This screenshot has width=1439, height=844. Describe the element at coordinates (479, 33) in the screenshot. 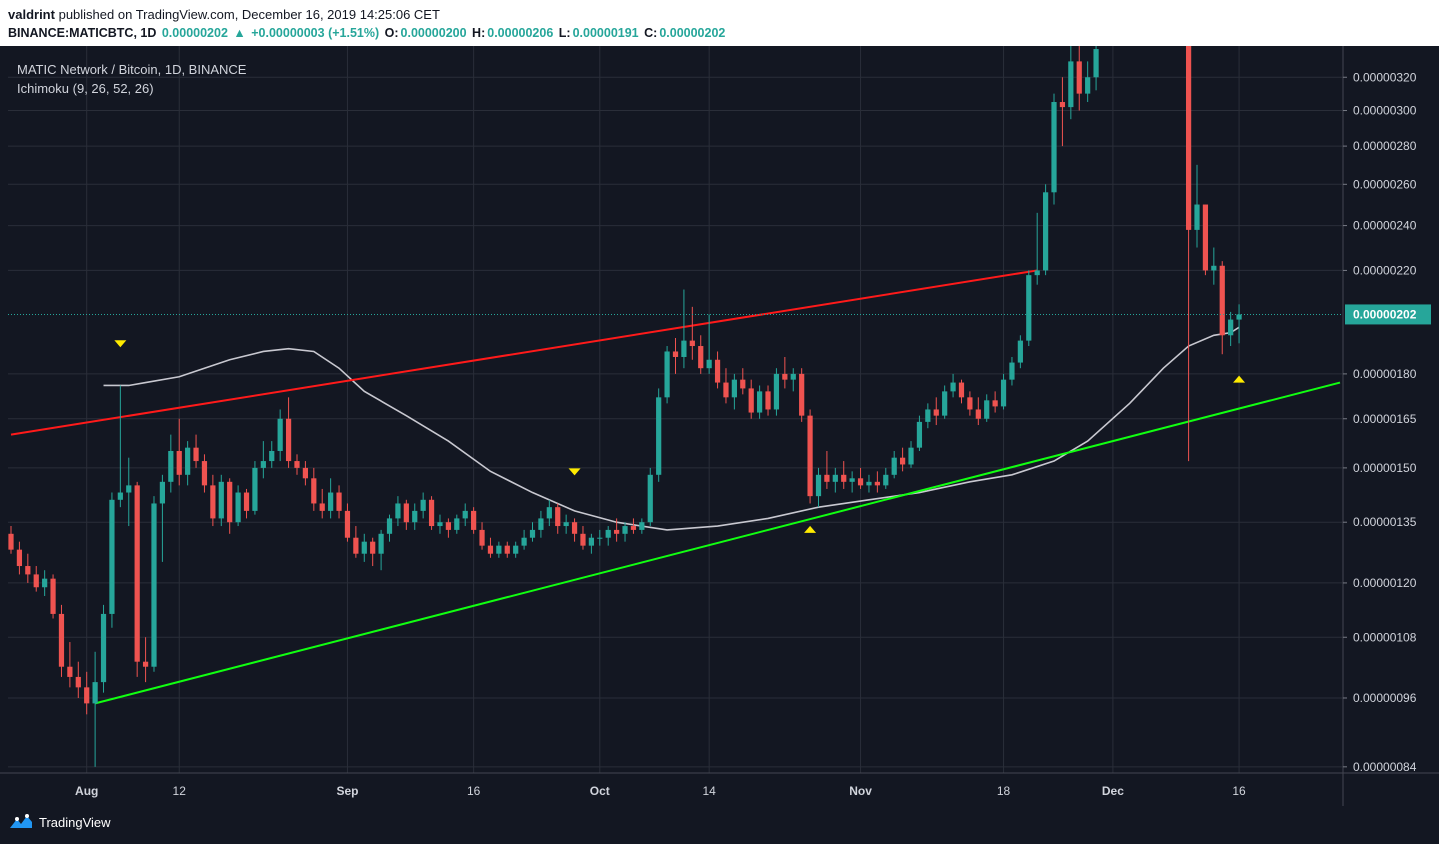

I see `ohlc-high-key: H:` at that location.